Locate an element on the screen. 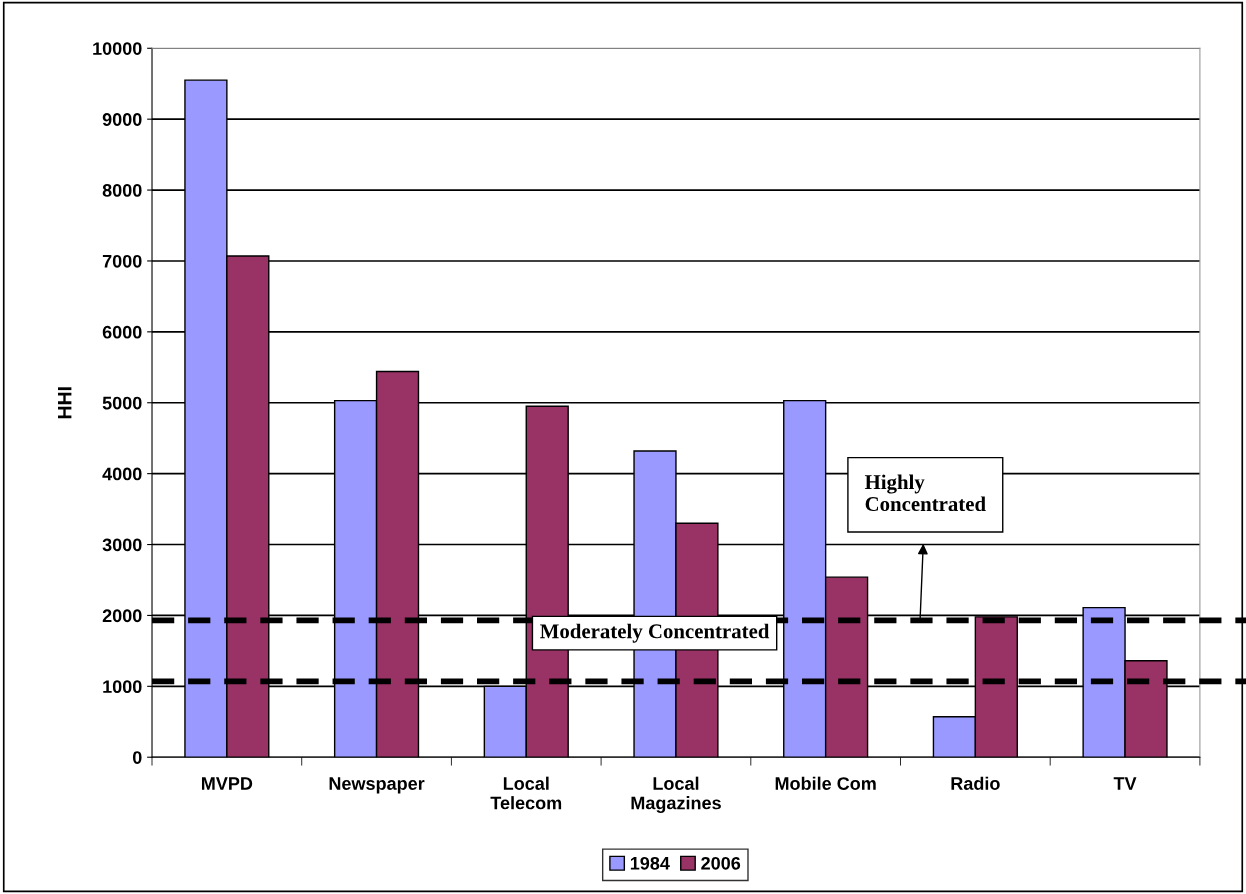 Image resolution: width=1246 pixels, height=894 pixels. x-tick-label: Local Magazines is located at coordinates (676, 795).